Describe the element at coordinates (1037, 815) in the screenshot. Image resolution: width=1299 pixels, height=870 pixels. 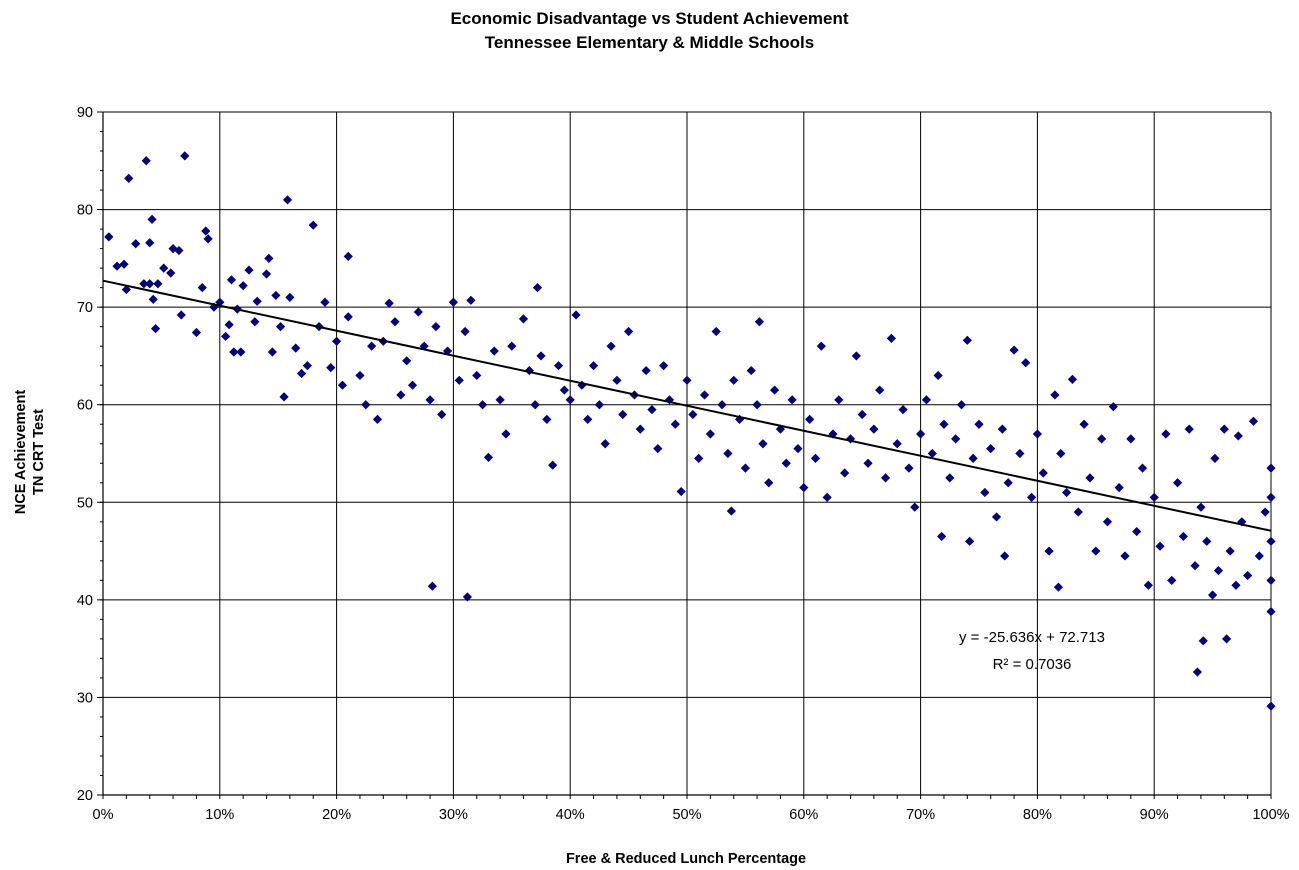
I see `x-tick-label: 80%` at that location.